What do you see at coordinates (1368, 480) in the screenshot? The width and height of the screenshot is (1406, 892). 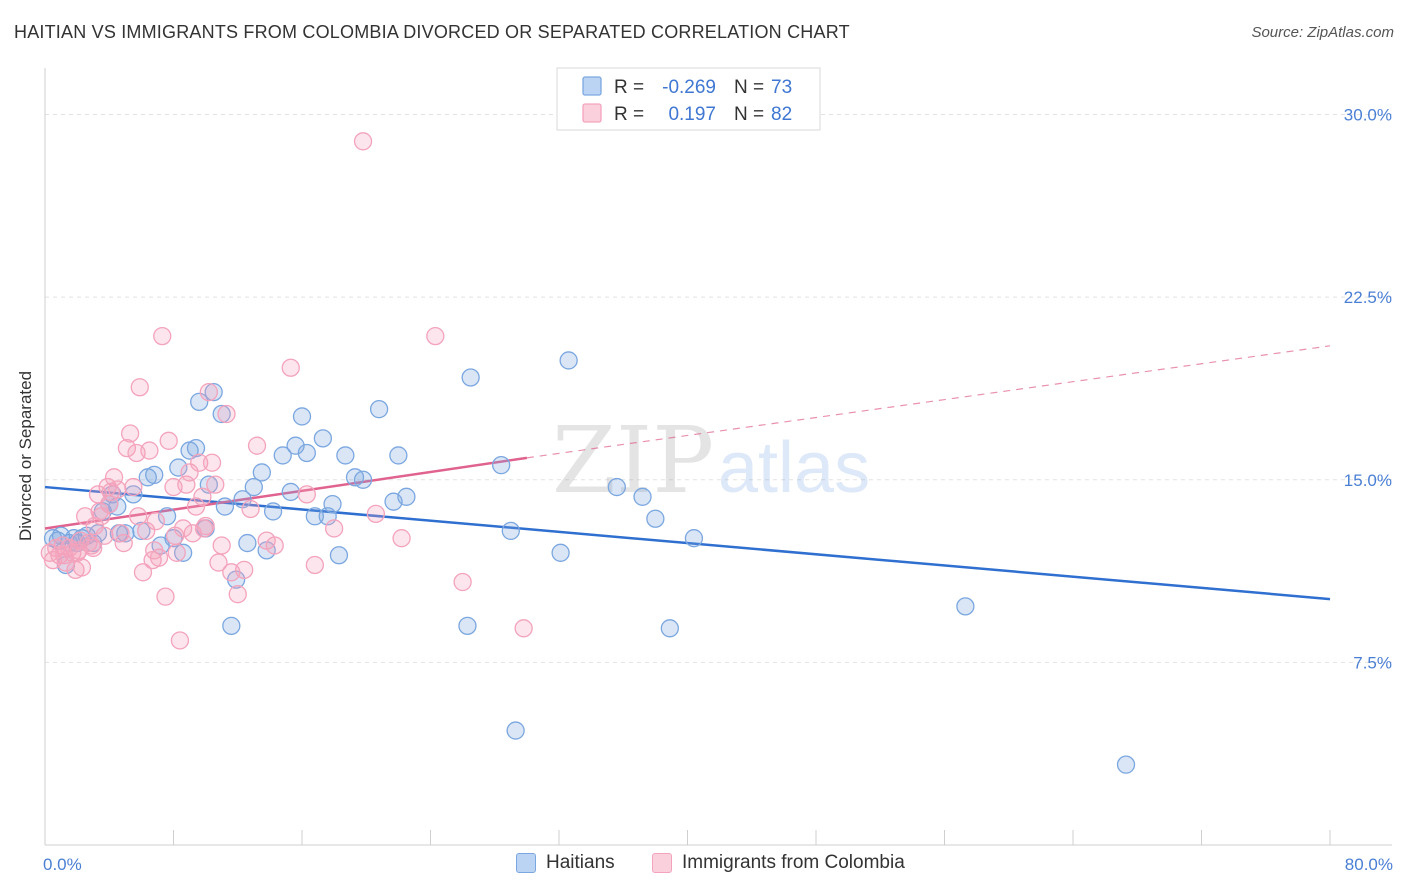 I see `y-tick-label-1: 15.0%` at bounding box center [1368, 480].